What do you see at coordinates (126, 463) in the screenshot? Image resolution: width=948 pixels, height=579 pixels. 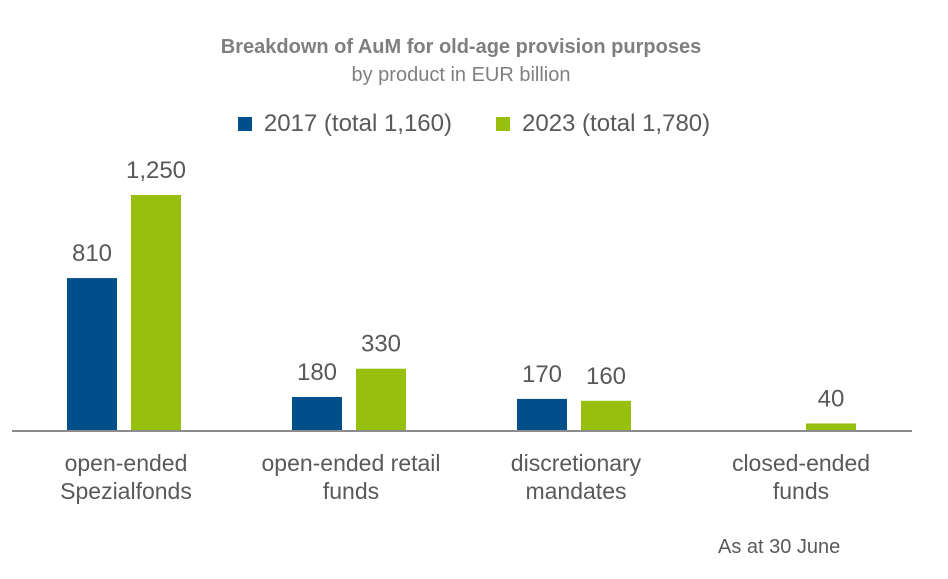 I see `category-label-0-0: open-ended` at bounding box center [126, 463].